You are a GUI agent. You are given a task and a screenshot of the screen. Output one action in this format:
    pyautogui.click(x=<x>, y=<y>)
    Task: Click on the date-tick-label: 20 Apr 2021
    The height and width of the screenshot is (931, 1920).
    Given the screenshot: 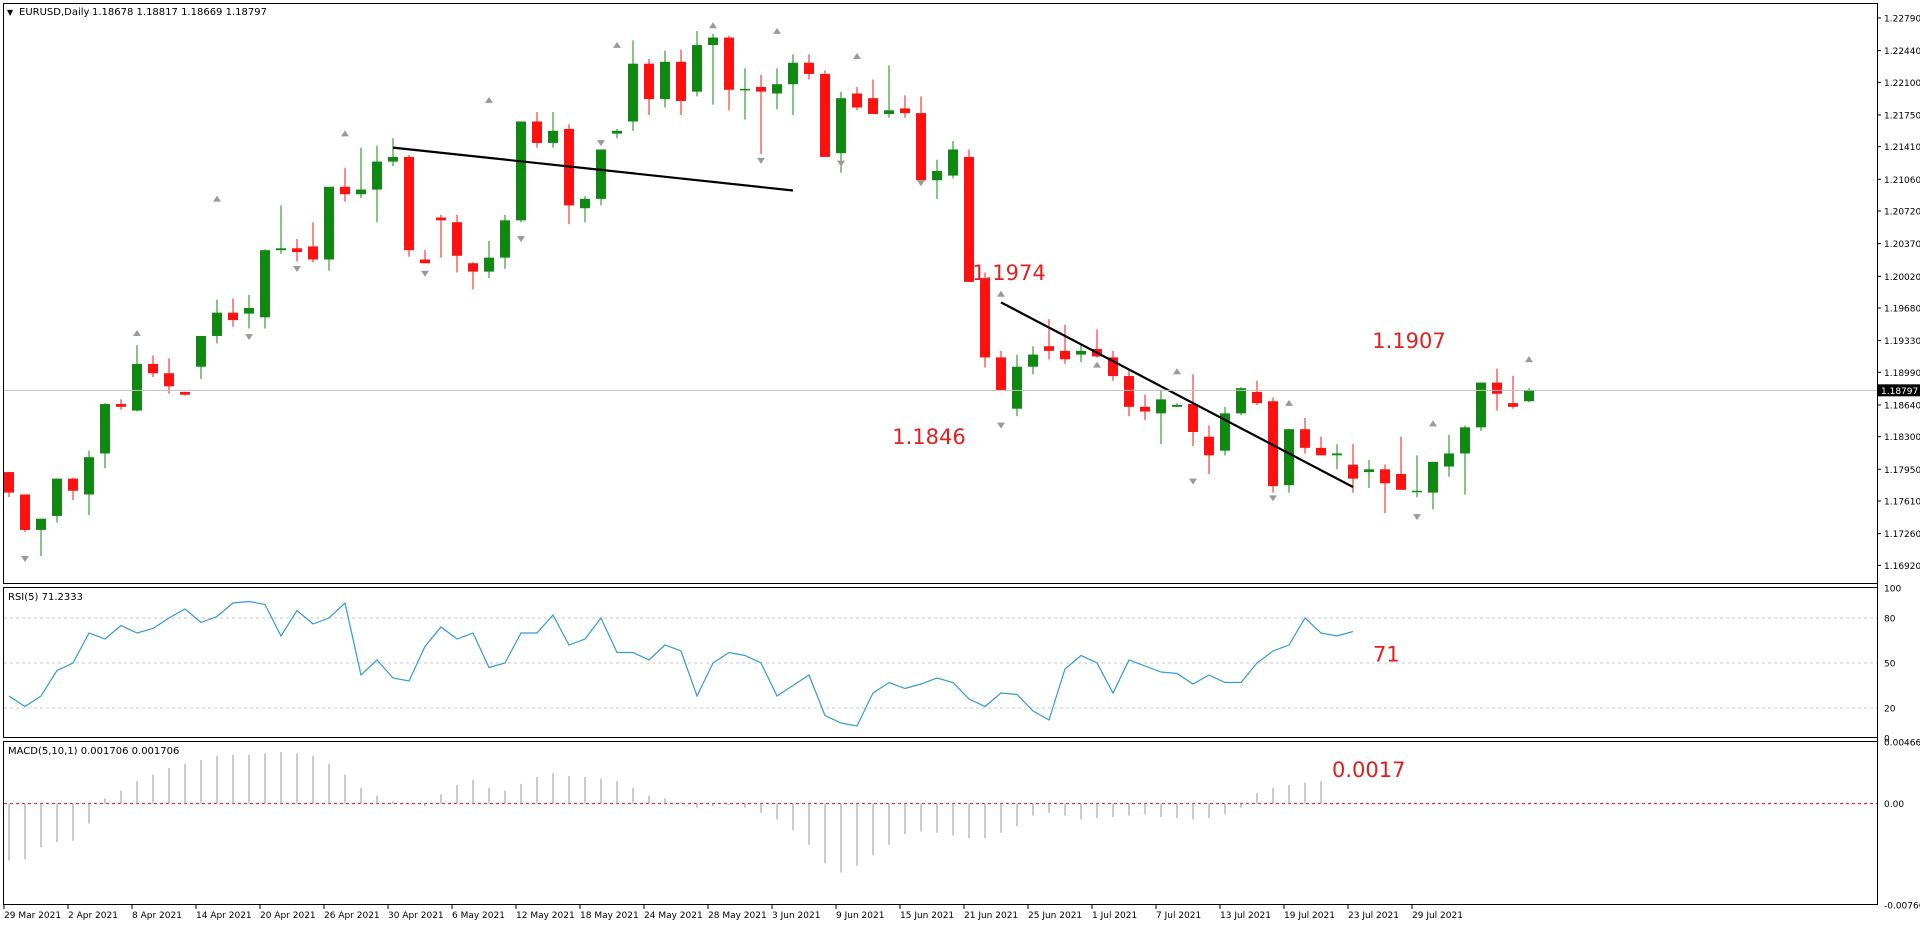 What is the action you would take?
    pyautogui.click(x=288, y=916)
    